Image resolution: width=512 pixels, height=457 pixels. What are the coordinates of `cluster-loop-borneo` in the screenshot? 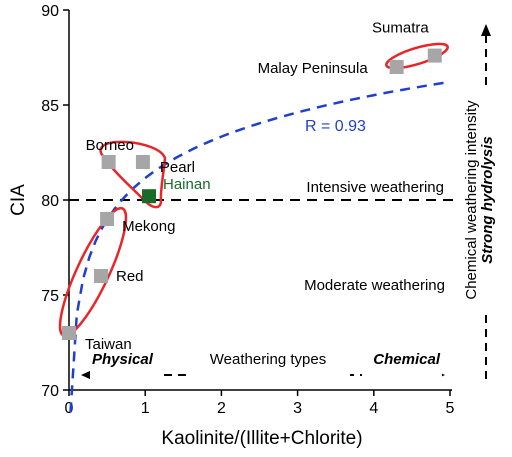 It's located at (133, 174).